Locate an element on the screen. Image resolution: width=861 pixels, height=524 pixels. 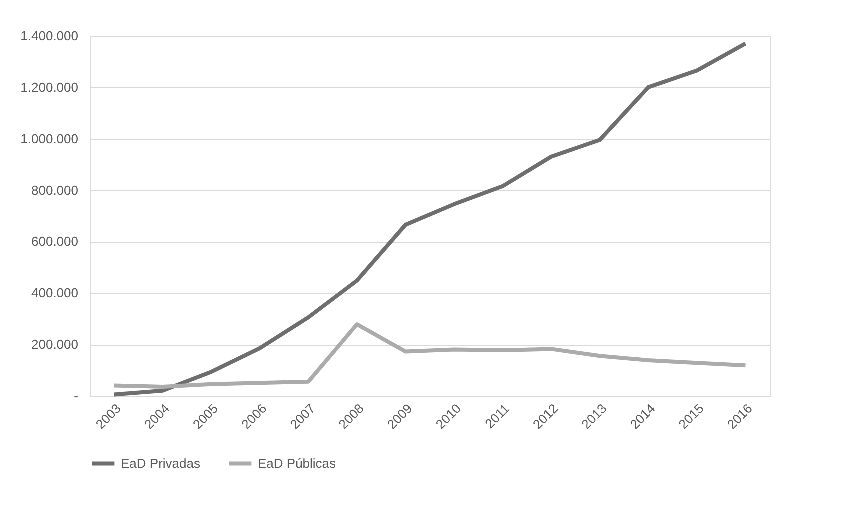
y-tick-label: 1.200.000 is located at coordinates (49, 87).